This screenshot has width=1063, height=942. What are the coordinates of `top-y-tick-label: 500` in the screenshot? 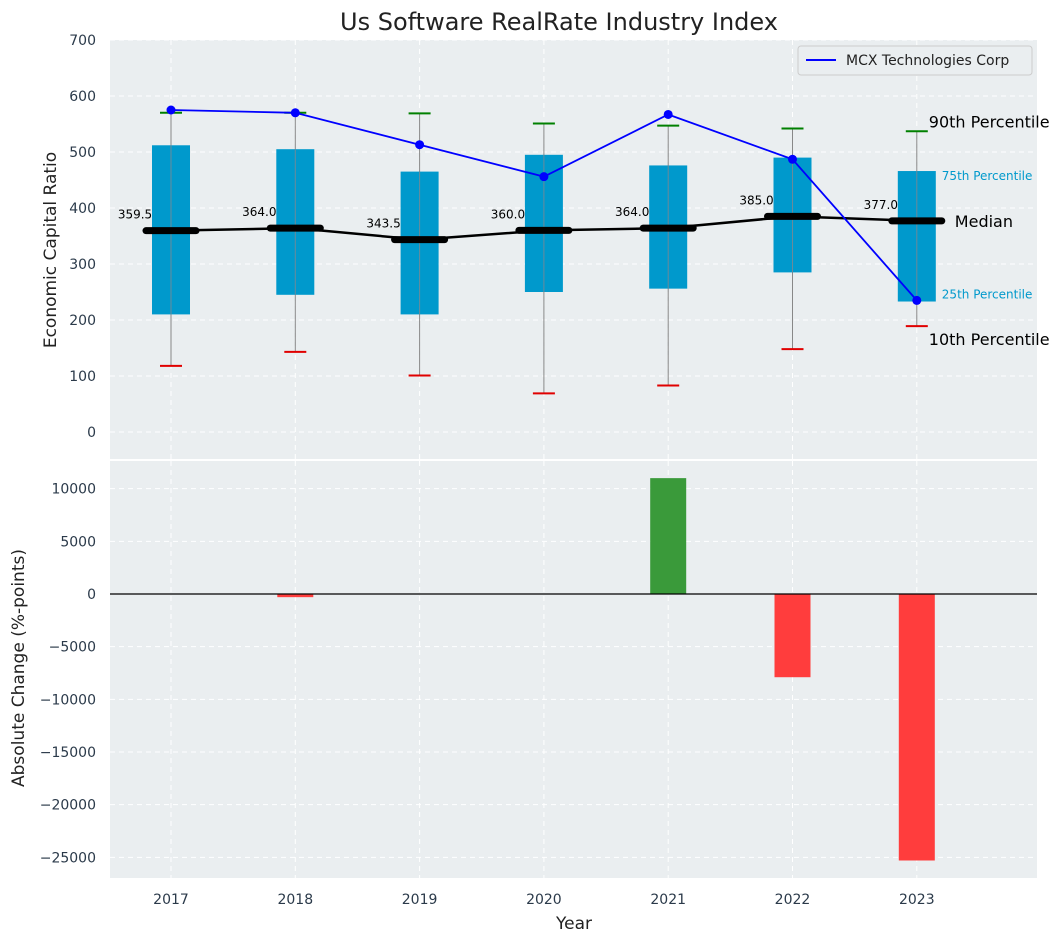 It's located at (82, 153).